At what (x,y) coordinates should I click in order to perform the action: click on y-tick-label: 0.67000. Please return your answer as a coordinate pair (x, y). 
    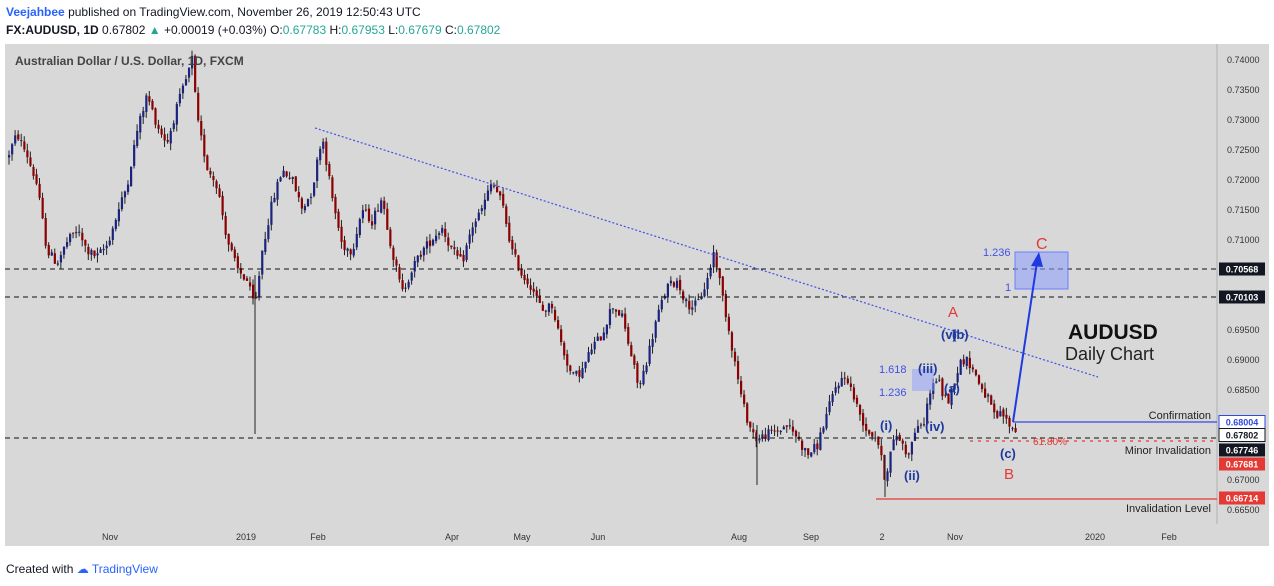
    Looking at the image, I should click on (1243, 480).